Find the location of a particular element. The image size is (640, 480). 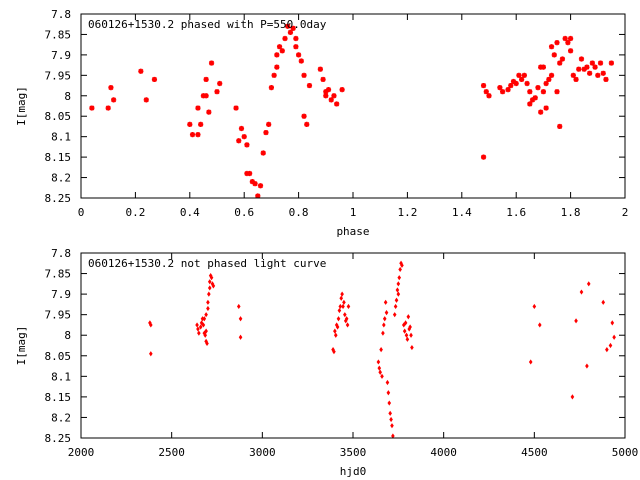

x-tick-label: 0.2 is located at coordinates (135, 212).